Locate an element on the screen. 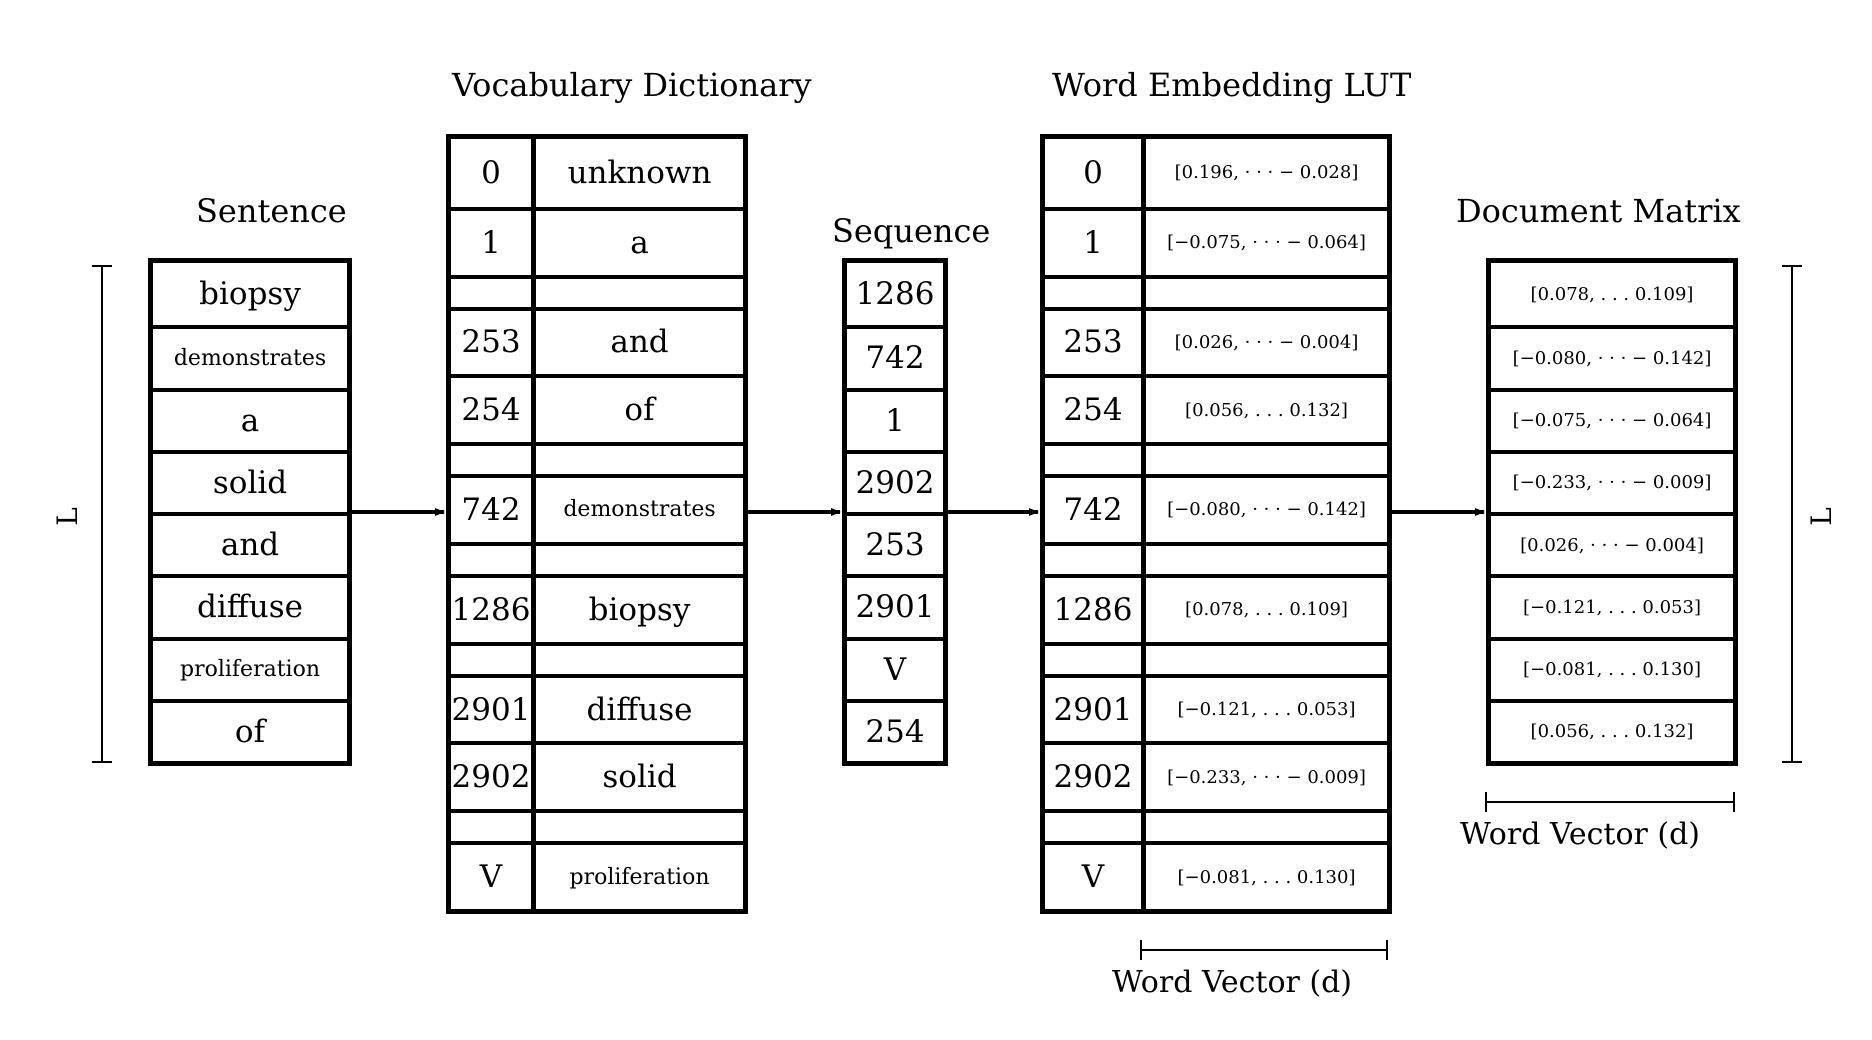  lut-row: 253 [0.026, · · · − 0.004] is located at coordinates (1216, 340).